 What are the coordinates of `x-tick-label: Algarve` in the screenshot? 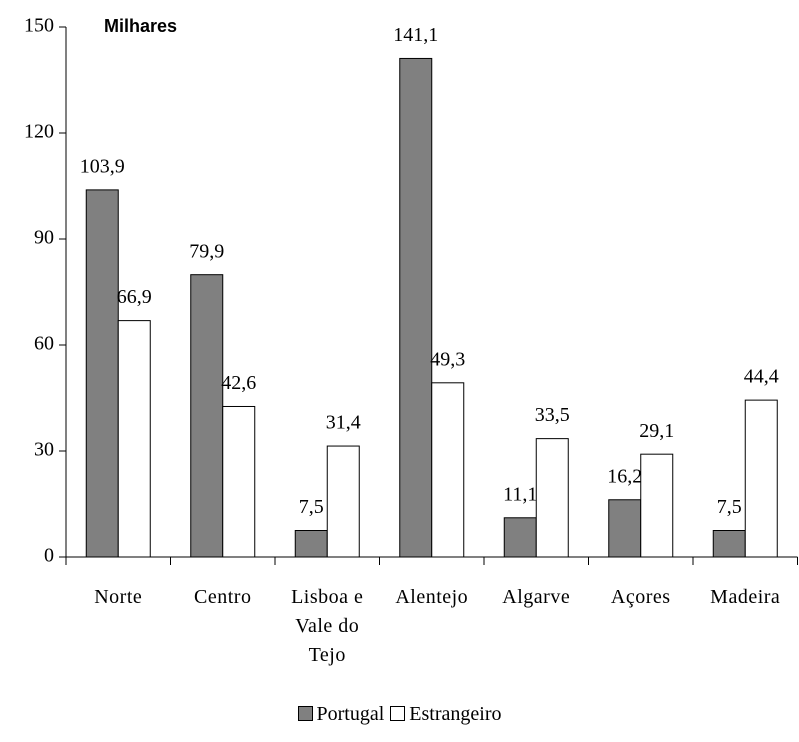 It's located at (536, 597).